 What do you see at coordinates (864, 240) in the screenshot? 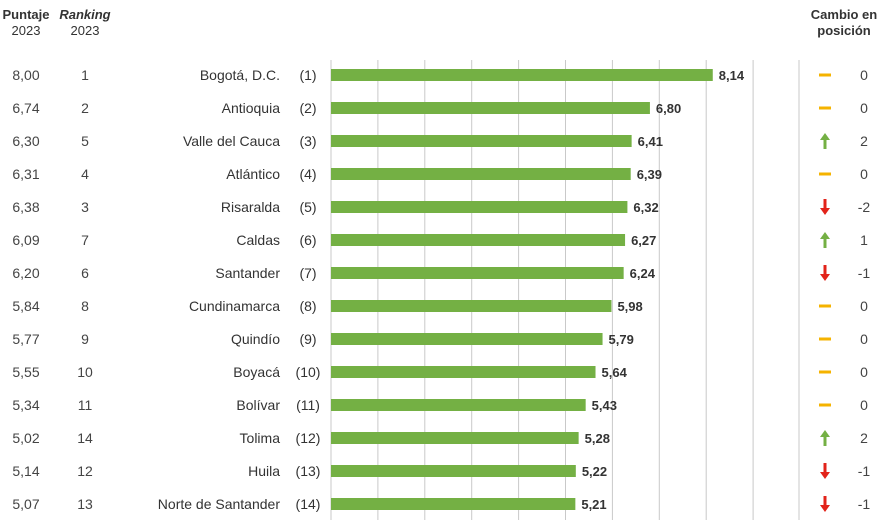
I see `change-value: 1` at bounding box center [864, 240].